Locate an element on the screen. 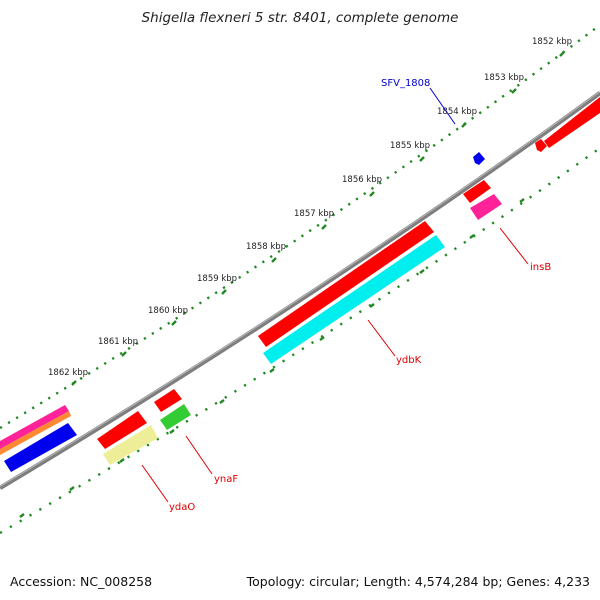 The height and width of the screenshot is (600, 600). gene-ydbk is located at coordinates (354, 299).